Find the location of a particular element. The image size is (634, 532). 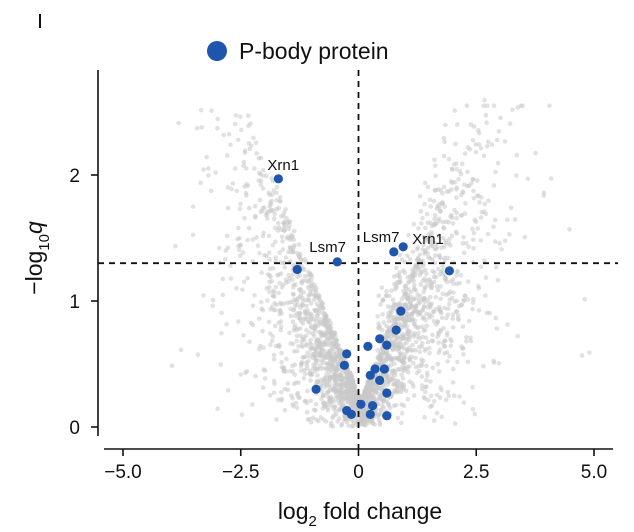

x-axis-title-subscript: 2 is located at coordinates (313, 521).